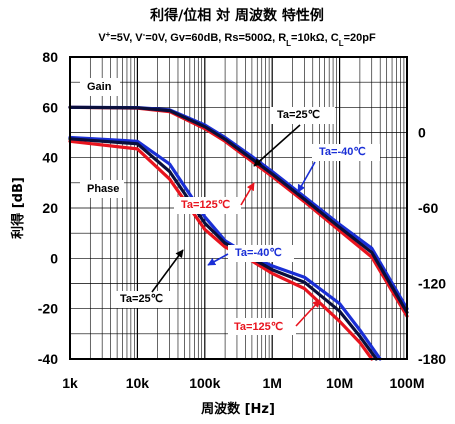 Image resolution: width=455 pixels, height=424 pixels. I want to click on x-tick-label: 1k, so click(70, 383).